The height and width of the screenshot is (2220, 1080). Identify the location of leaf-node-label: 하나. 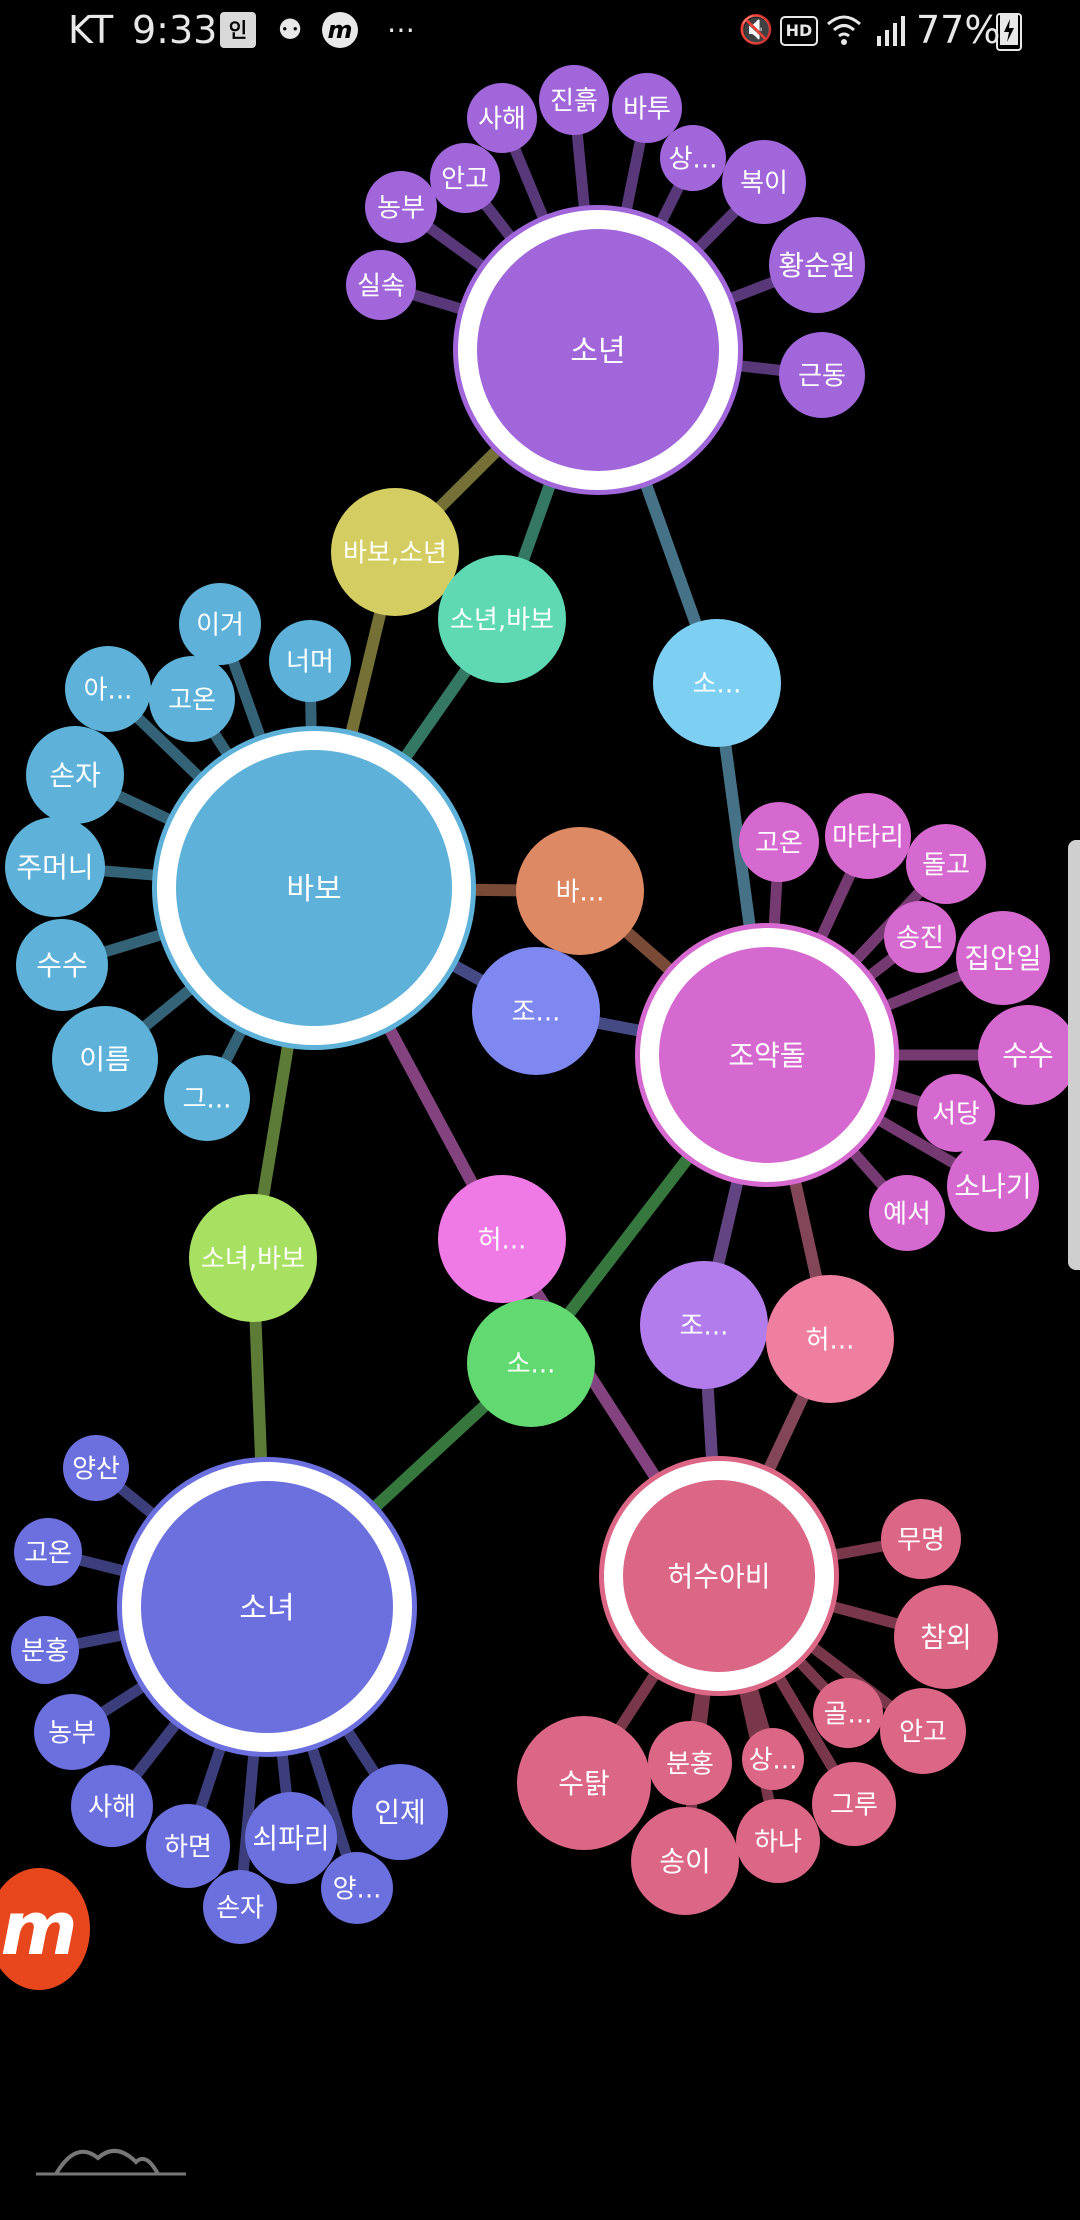
(778, 1842).